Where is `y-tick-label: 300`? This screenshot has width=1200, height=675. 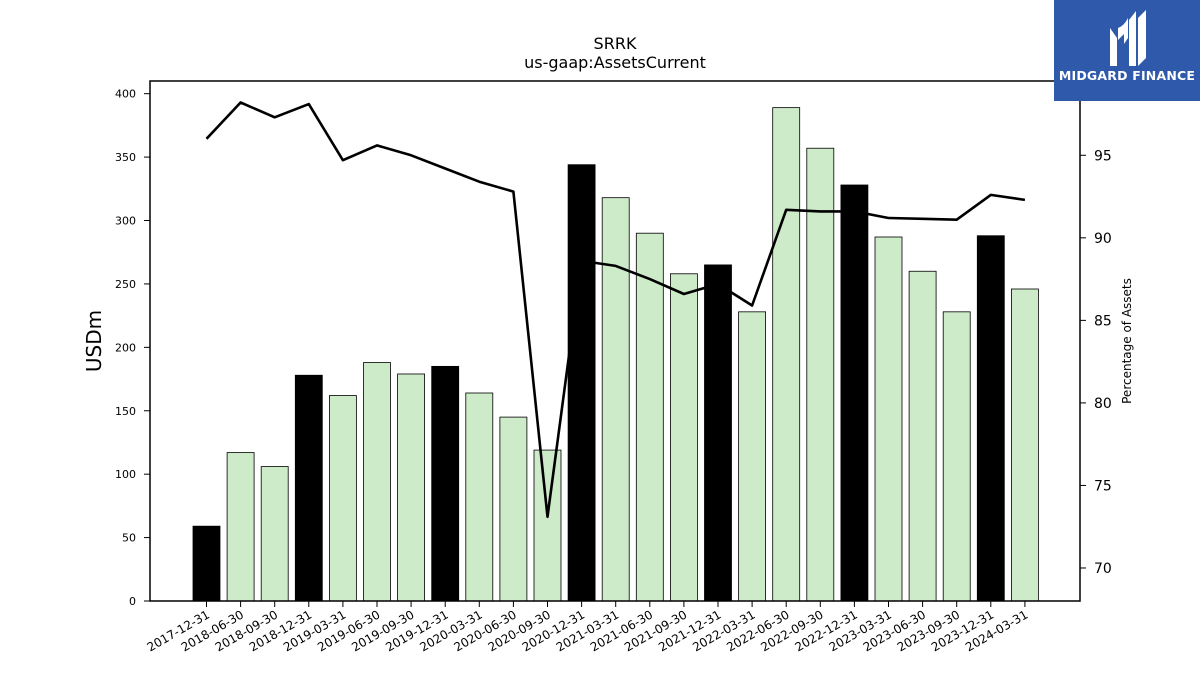 y-tick-label: 300 is located at coordinates (125, 221).